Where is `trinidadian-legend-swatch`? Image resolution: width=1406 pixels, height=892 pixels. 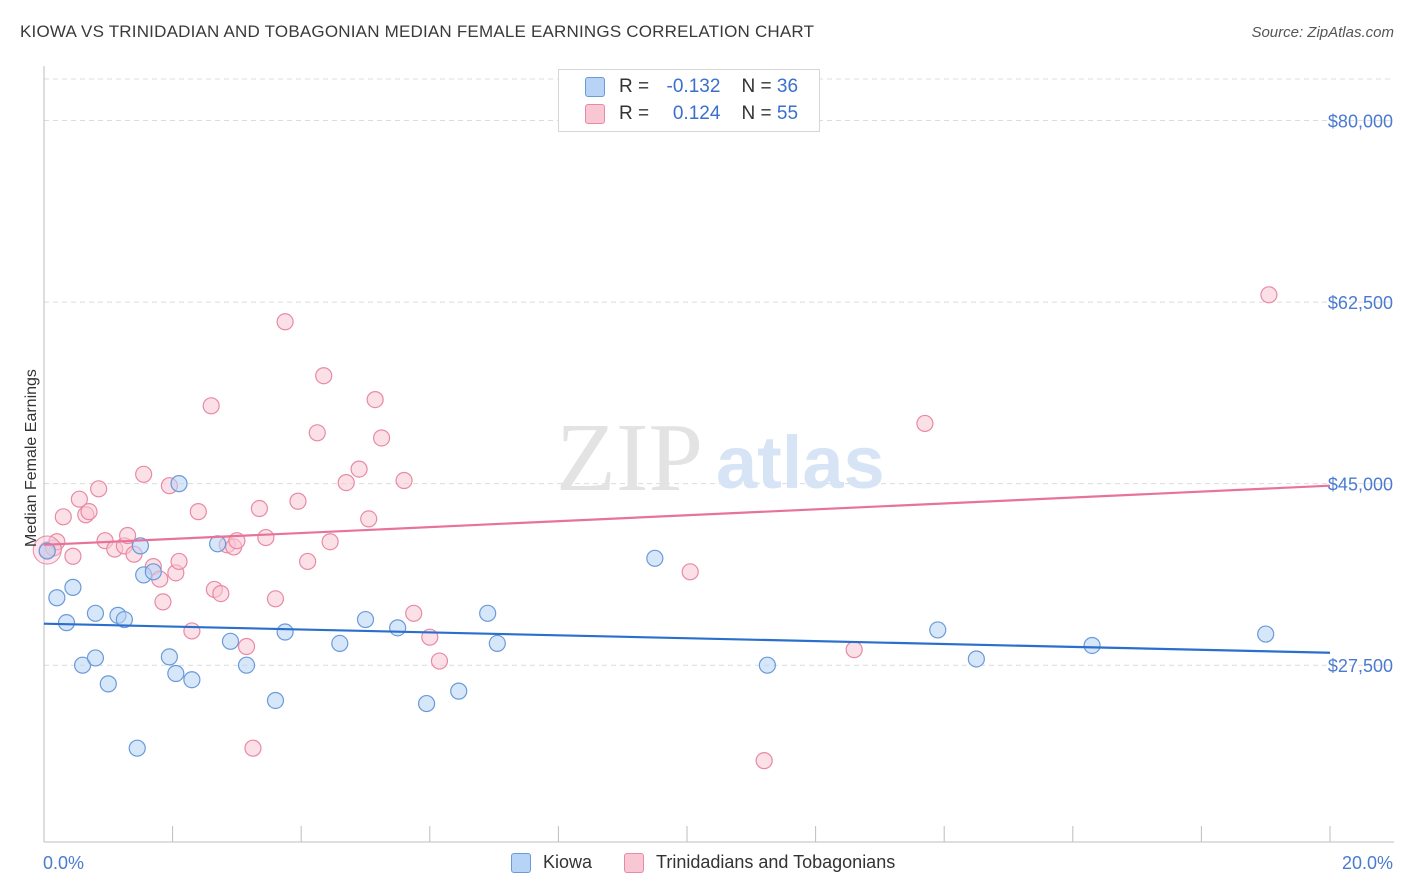 trinidadian-legend-swatch is located at coordinates (634, 862).